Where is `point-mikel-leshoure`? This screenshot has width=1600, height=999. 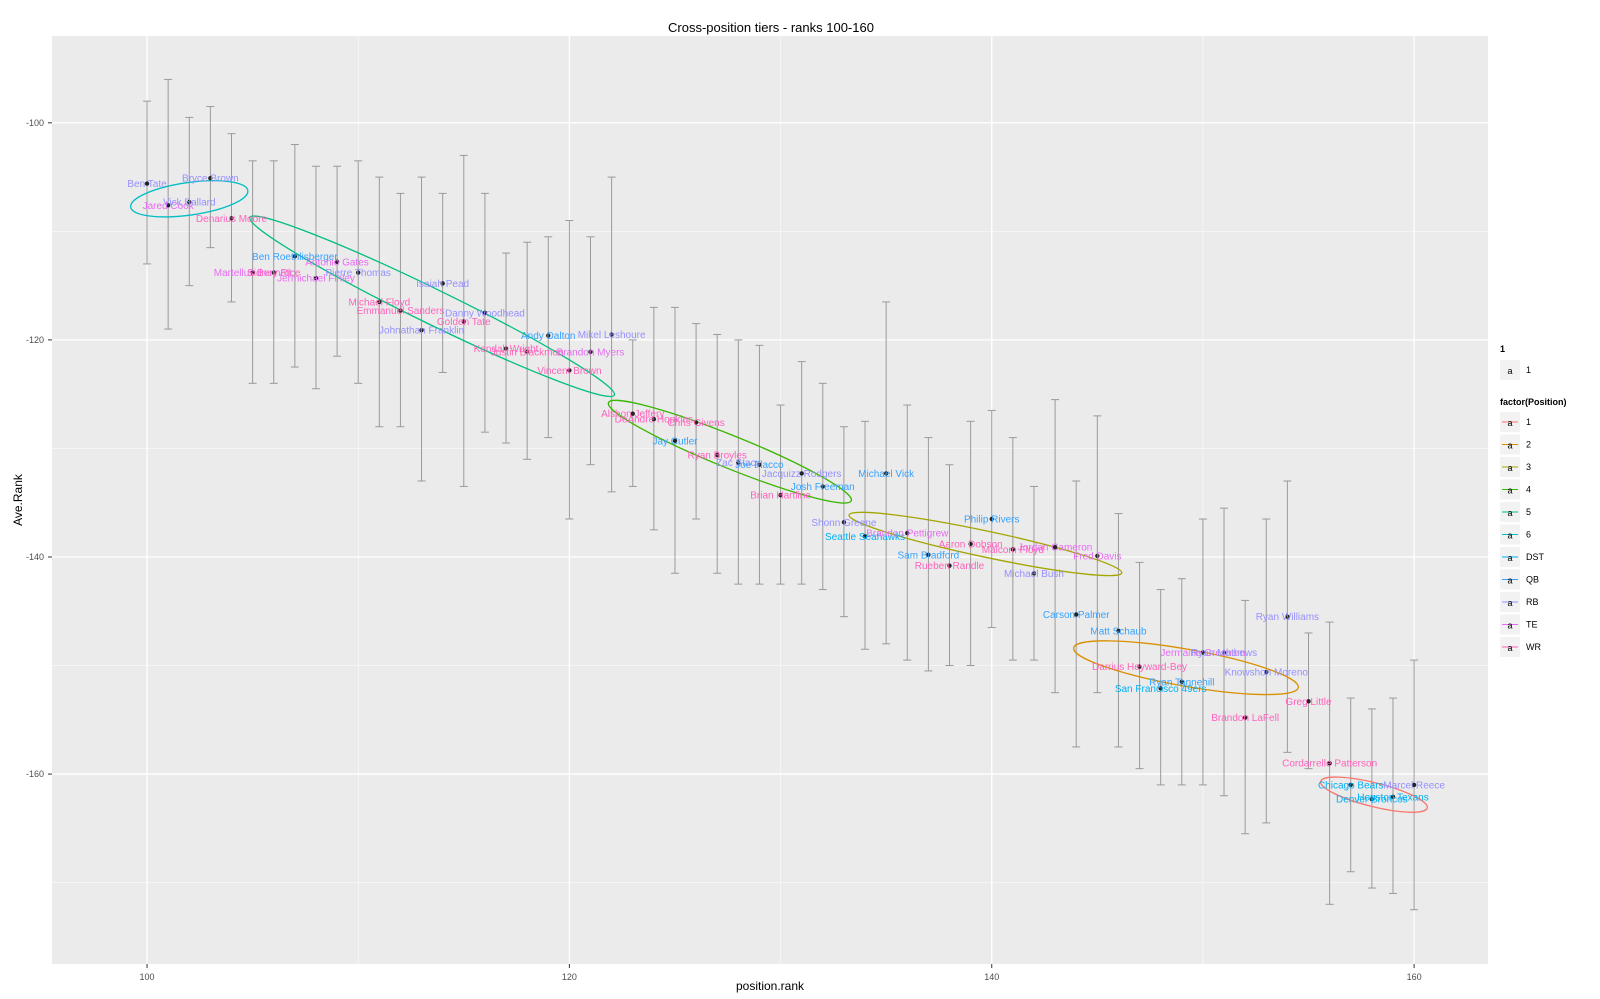 point-mikel-leshoure is located at coordinates (611, 334).